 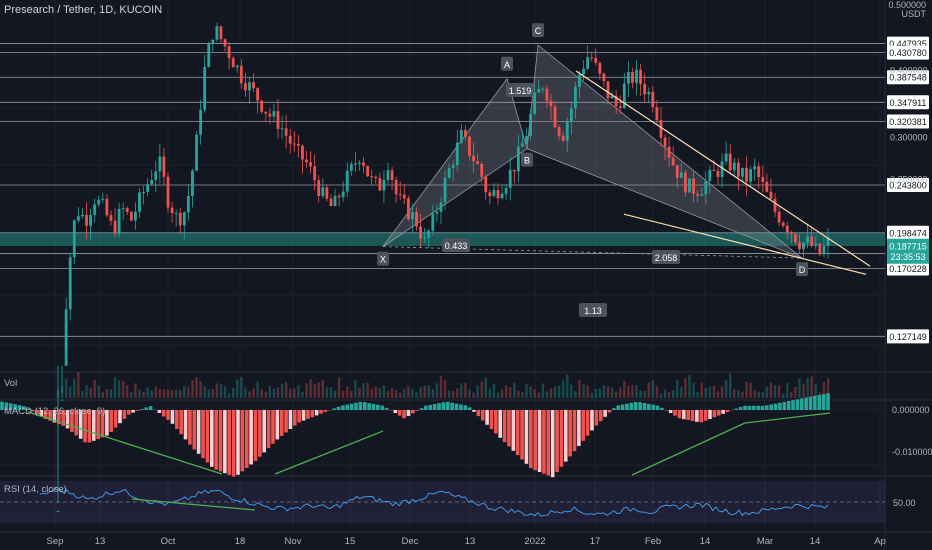 What do you see at coordinates (688, 449) in the screenshot?
I see `macd-divergence` at bounding box center [688, 449].